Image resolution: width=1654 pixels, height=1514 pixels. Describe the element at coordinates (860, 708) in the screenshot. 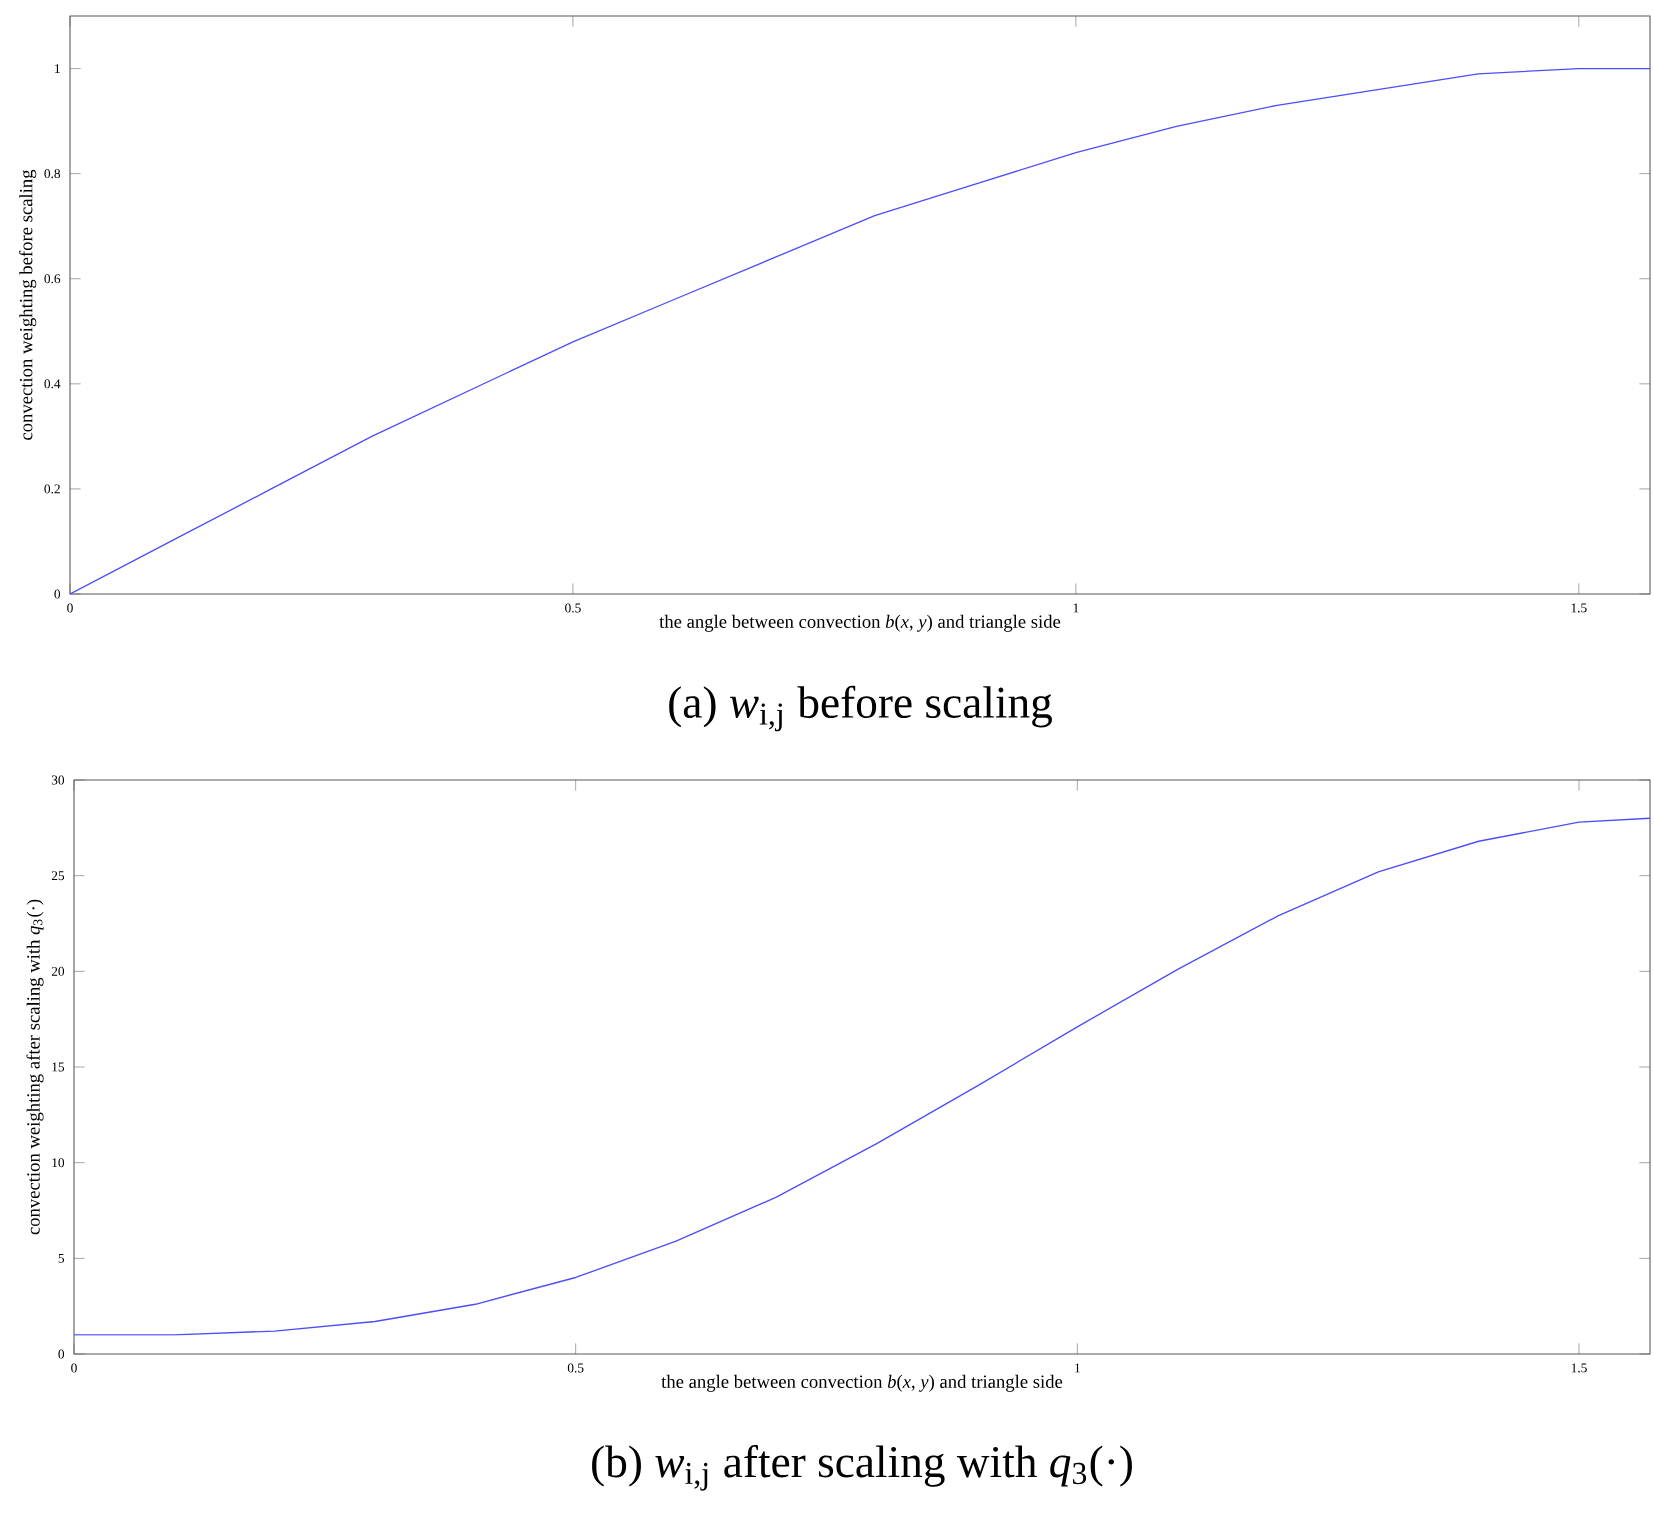

I see `text: (a) w$_{i,j}$ before scaling` at that location.